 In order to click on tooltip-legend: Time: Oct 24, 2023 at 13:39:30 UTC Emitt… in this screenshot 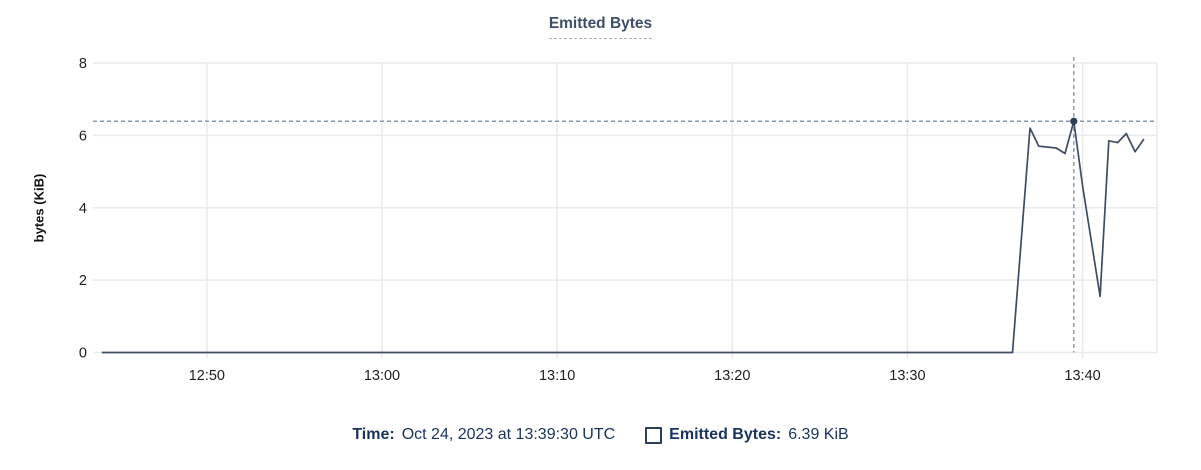, I will do `click(600, 435)`.